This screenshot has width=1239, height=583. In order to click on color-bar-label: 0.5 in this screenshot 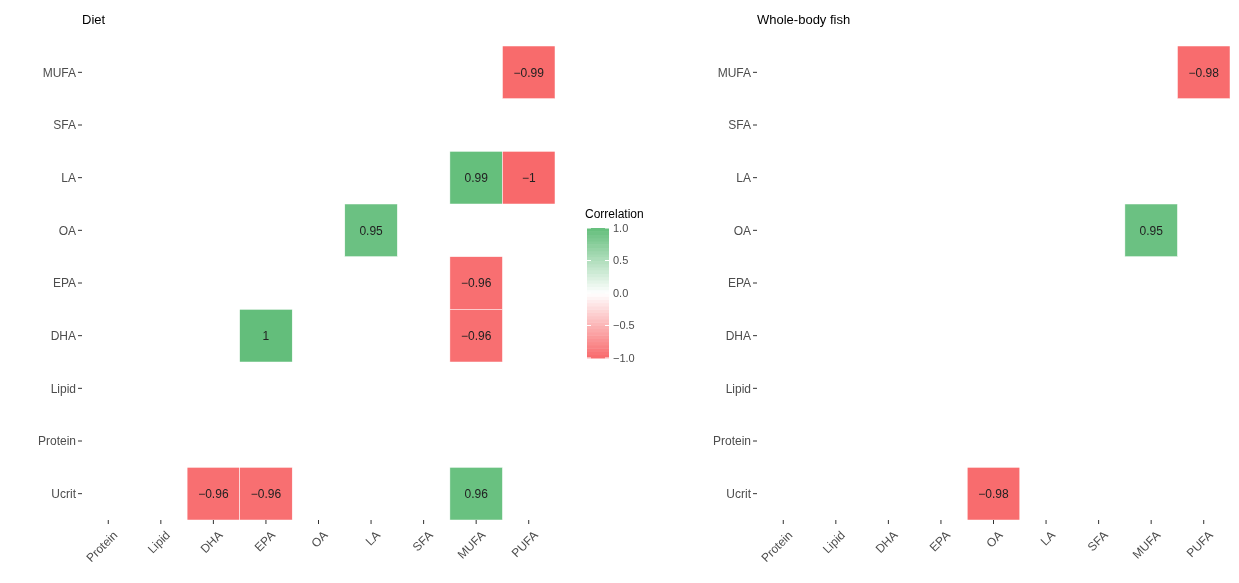, I will do `click(621, 260)`.